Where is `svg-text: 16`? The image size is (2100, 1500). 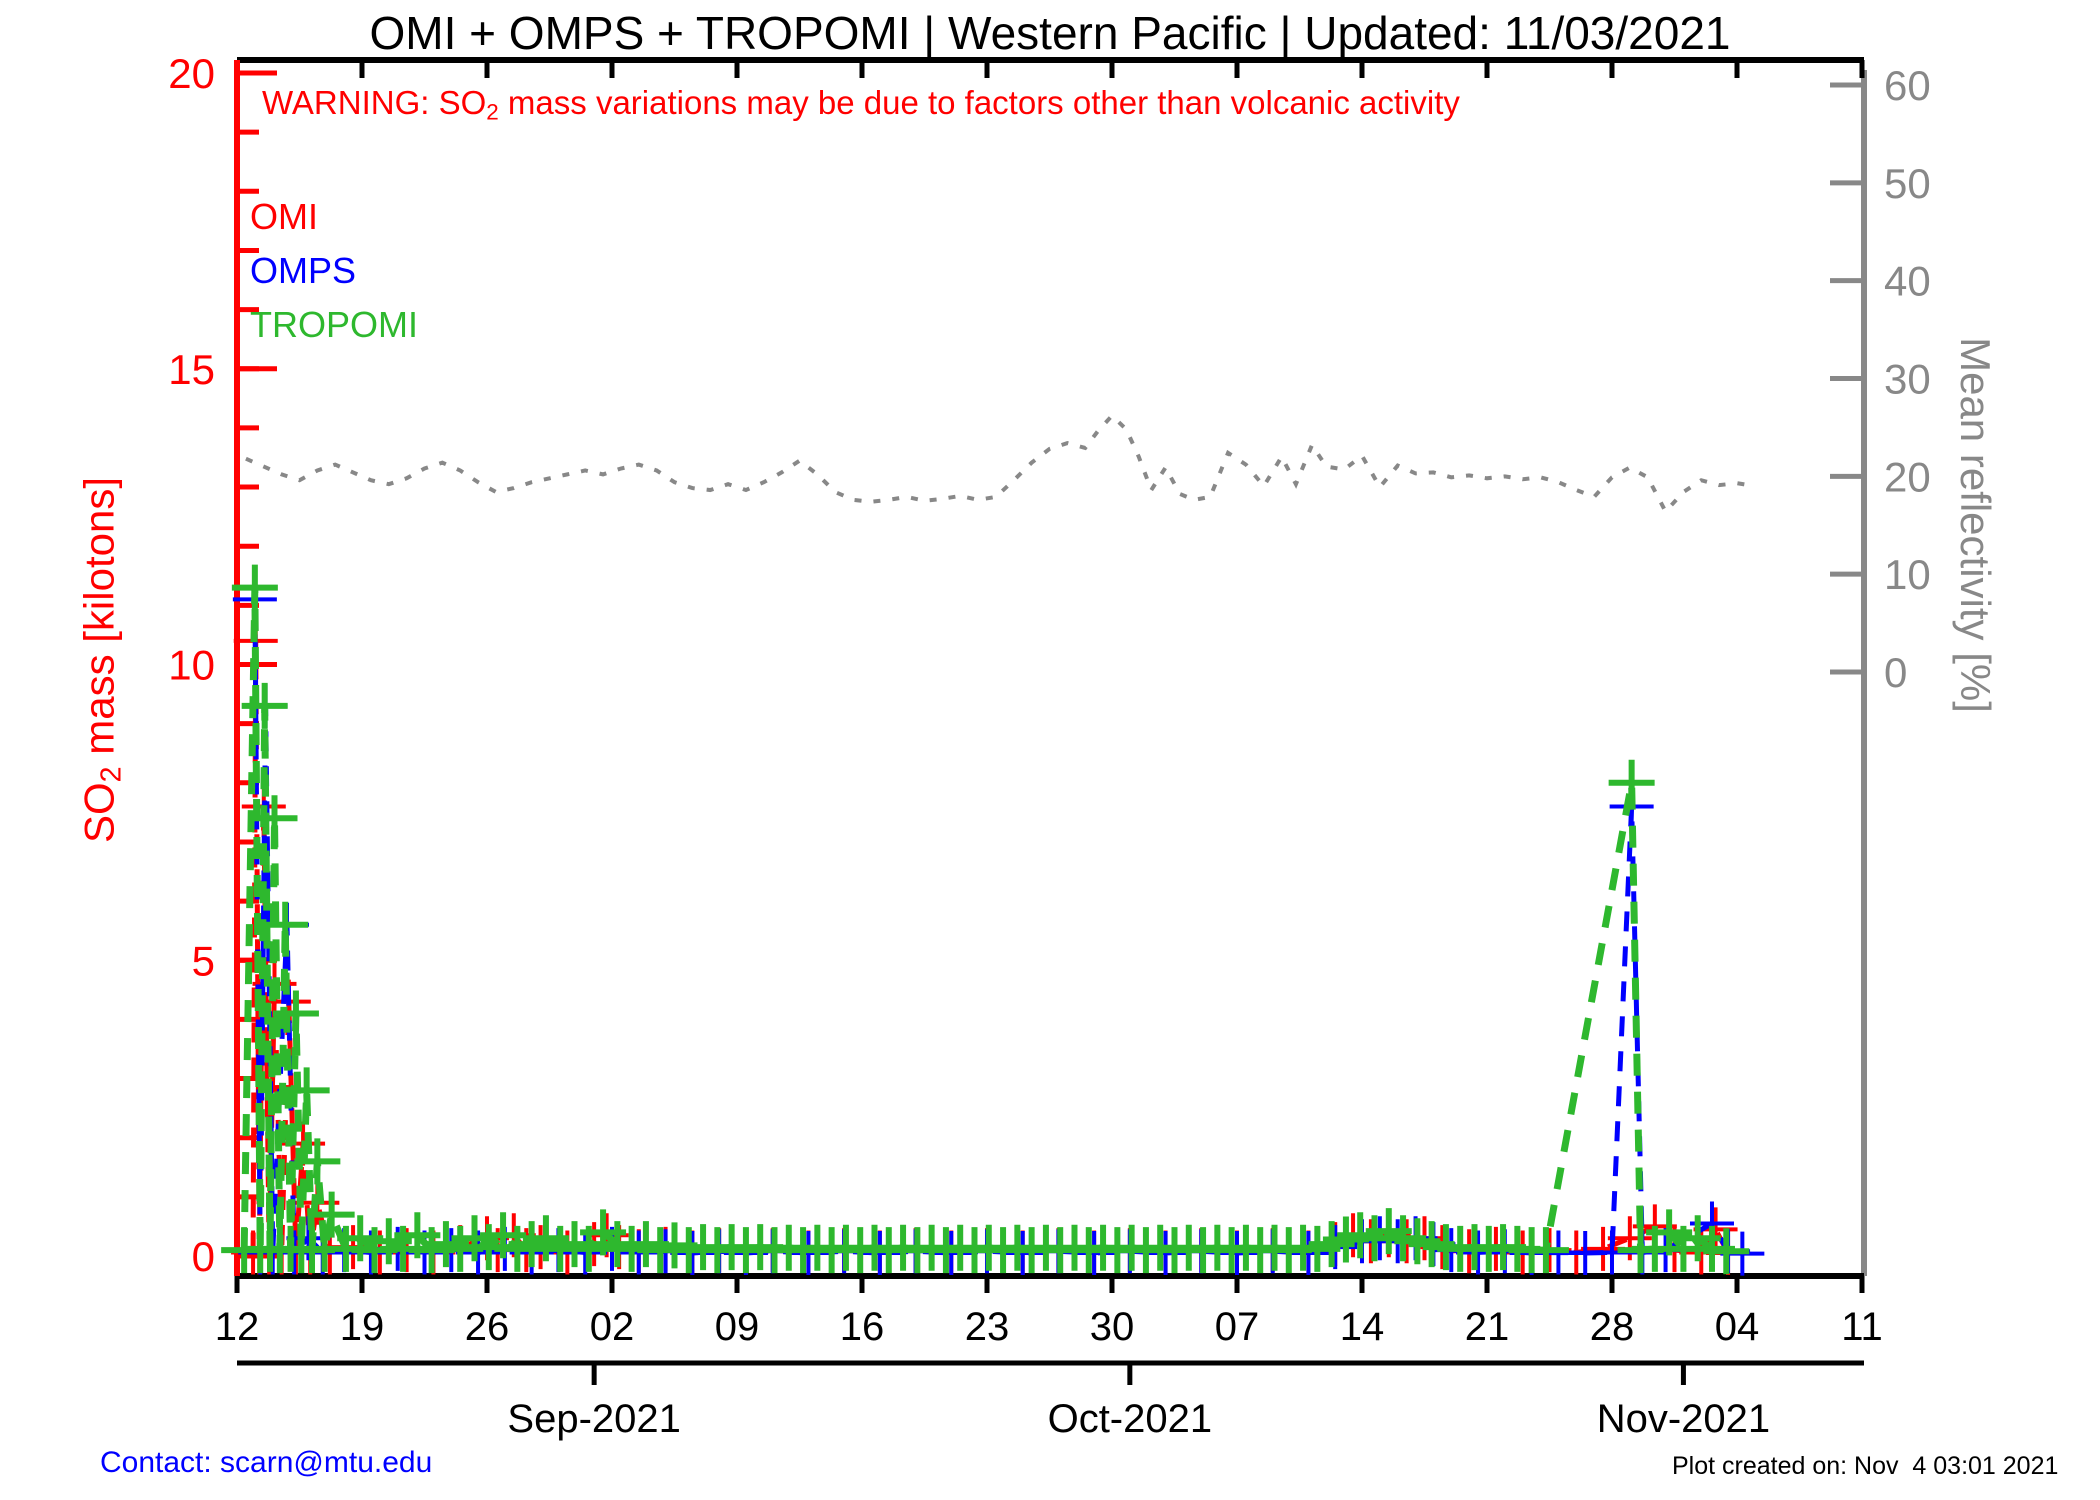 svg-text: 16 is located at coordinates (862, 1327).